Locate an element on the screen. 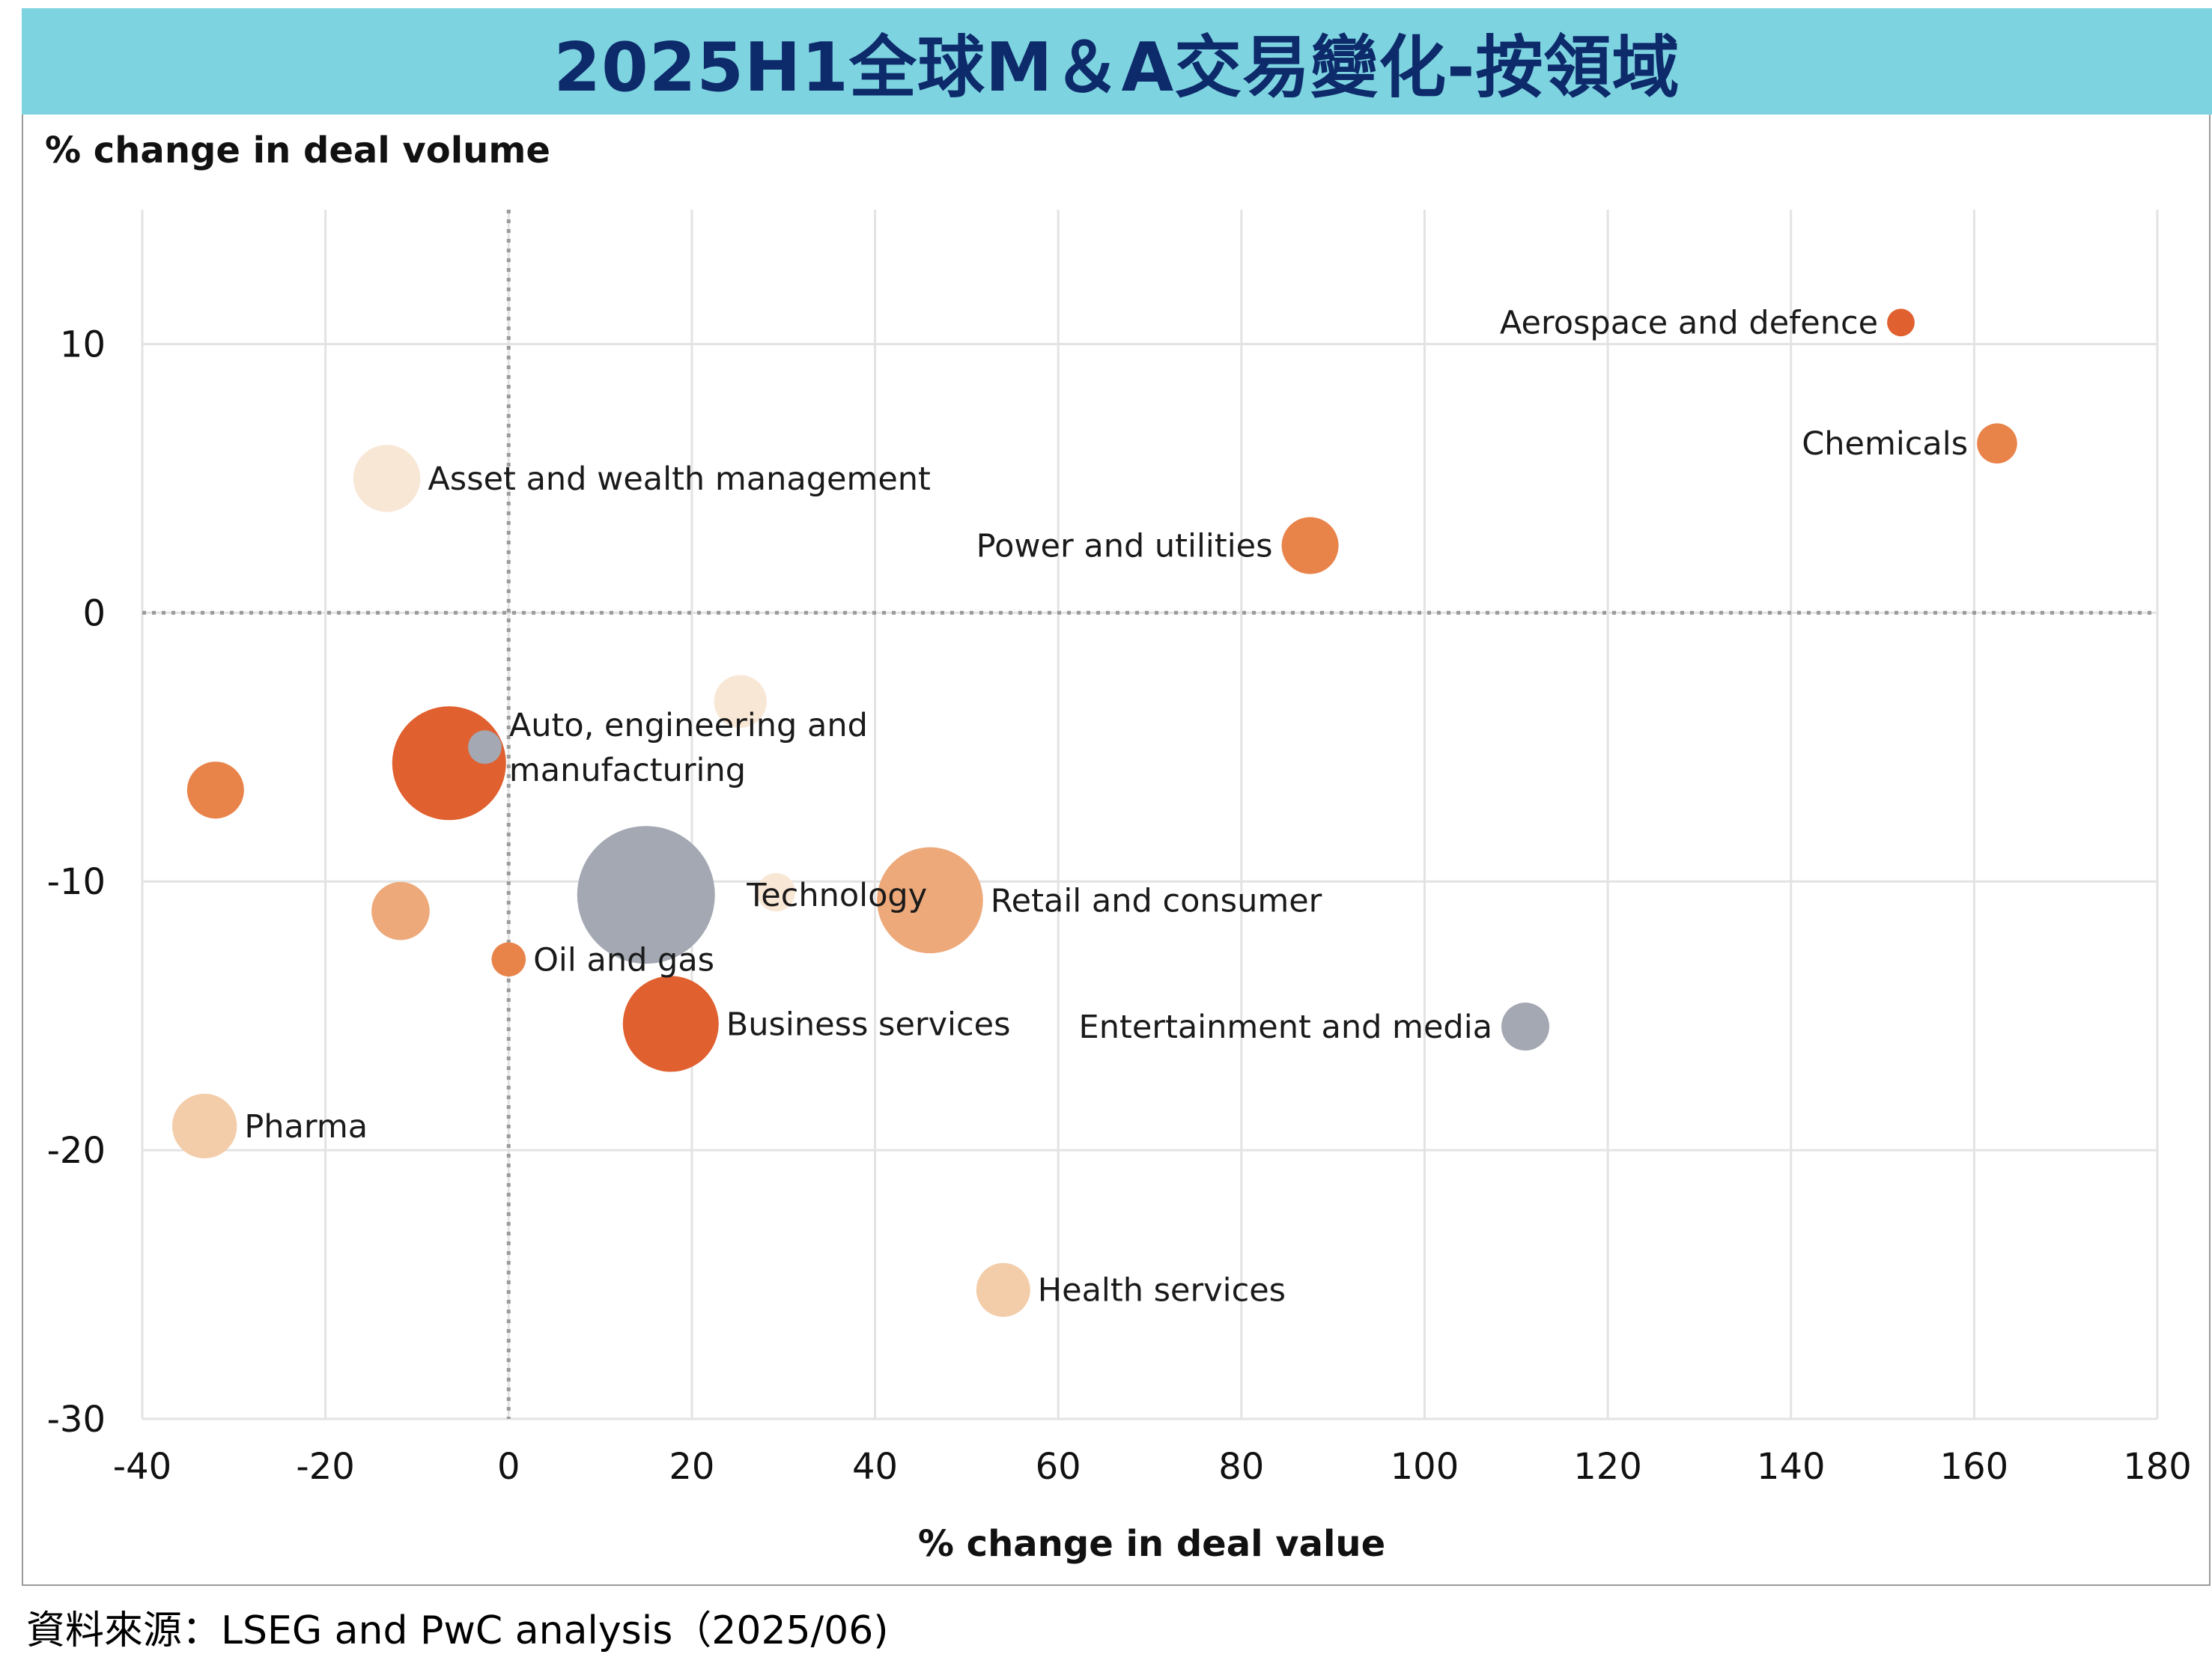  x-tick-label: 0 is located at coordinates (508, 1467).